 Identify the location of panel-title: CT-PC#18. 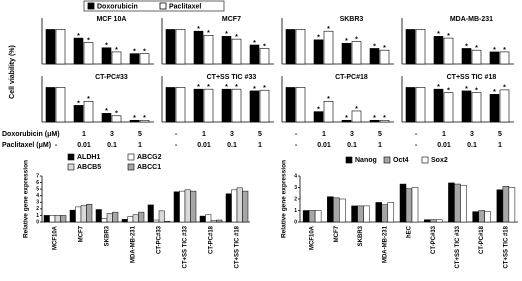
(351, 77).